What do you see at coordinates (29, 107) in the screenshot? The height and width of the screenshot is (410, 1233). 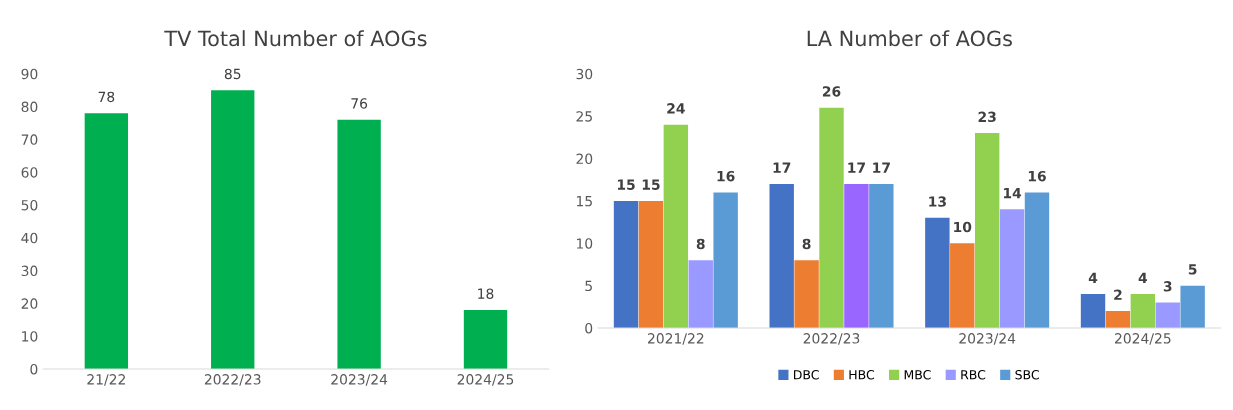 I see `y-tick-label: 80` at bounding box center [29, 107].